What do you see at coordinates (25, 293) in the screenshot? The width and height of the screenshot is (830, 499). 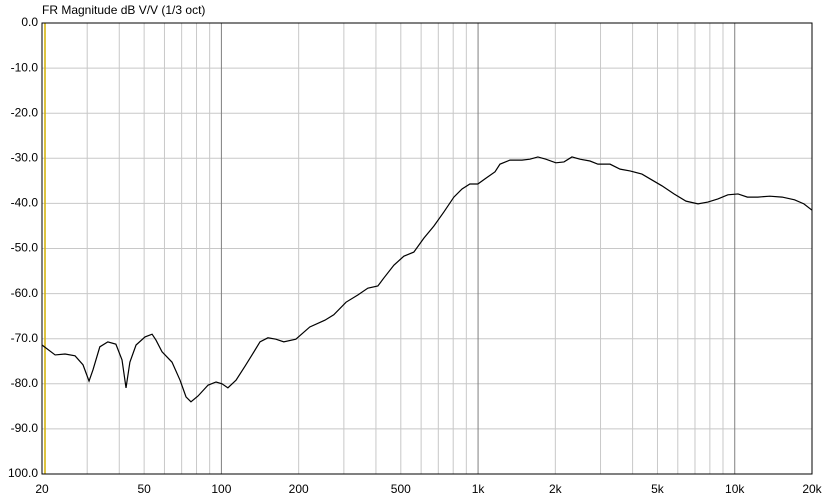 I see `y-tick-label: -60.0` at bounding box center [25, 293].